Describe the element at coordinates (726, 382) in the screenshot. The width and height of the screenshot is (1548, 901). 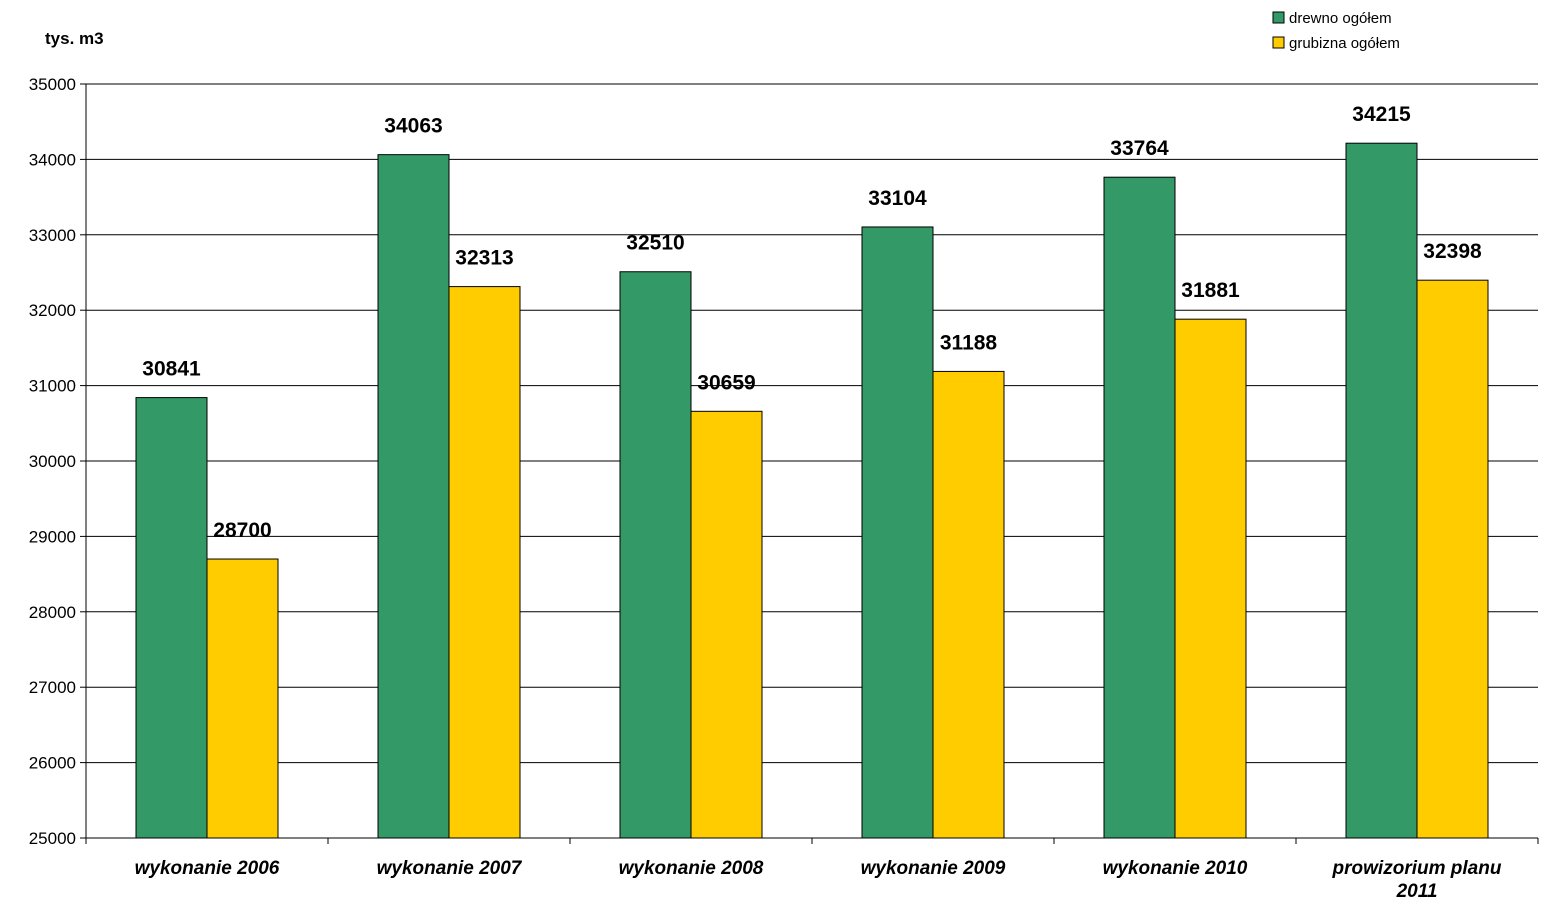
I see `data-label: 30659` at that location.